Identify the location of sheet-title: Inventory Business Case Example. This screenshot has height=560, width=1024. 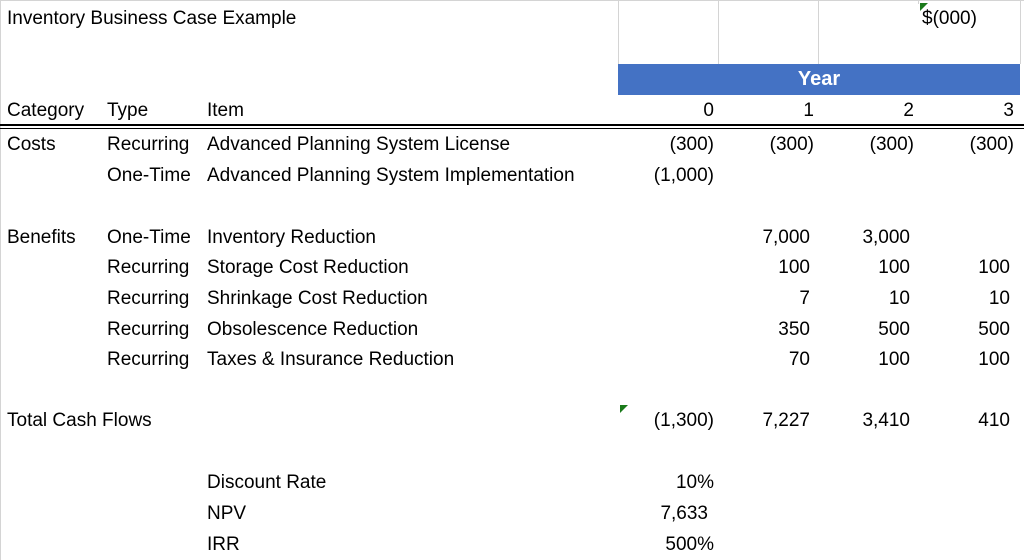
(152, 18).